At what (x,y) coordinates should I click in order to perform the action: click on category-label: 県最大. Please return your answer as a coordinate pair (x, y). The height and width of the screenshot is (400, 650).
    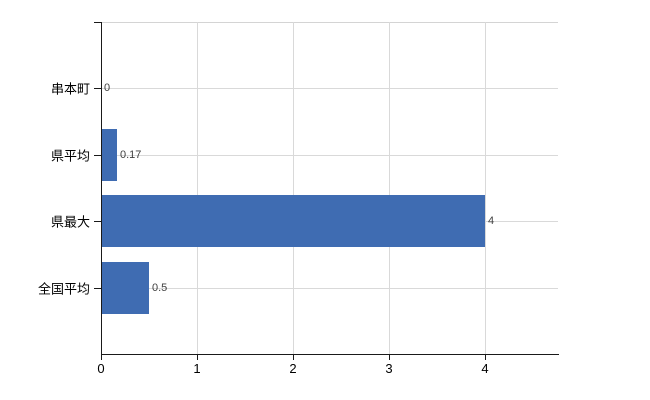
    Looking at the image, I should click on (70, 222).